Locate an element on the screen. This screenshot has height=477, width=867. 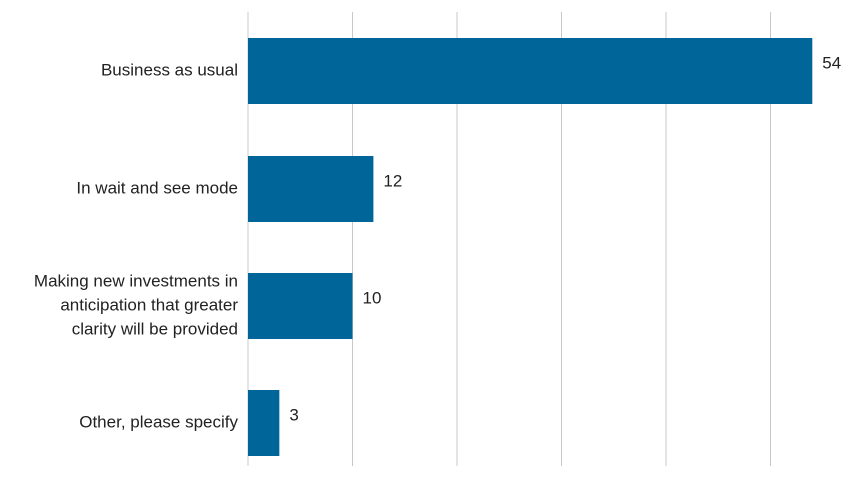
value-label: 3 is located at coordinates (293, 414).